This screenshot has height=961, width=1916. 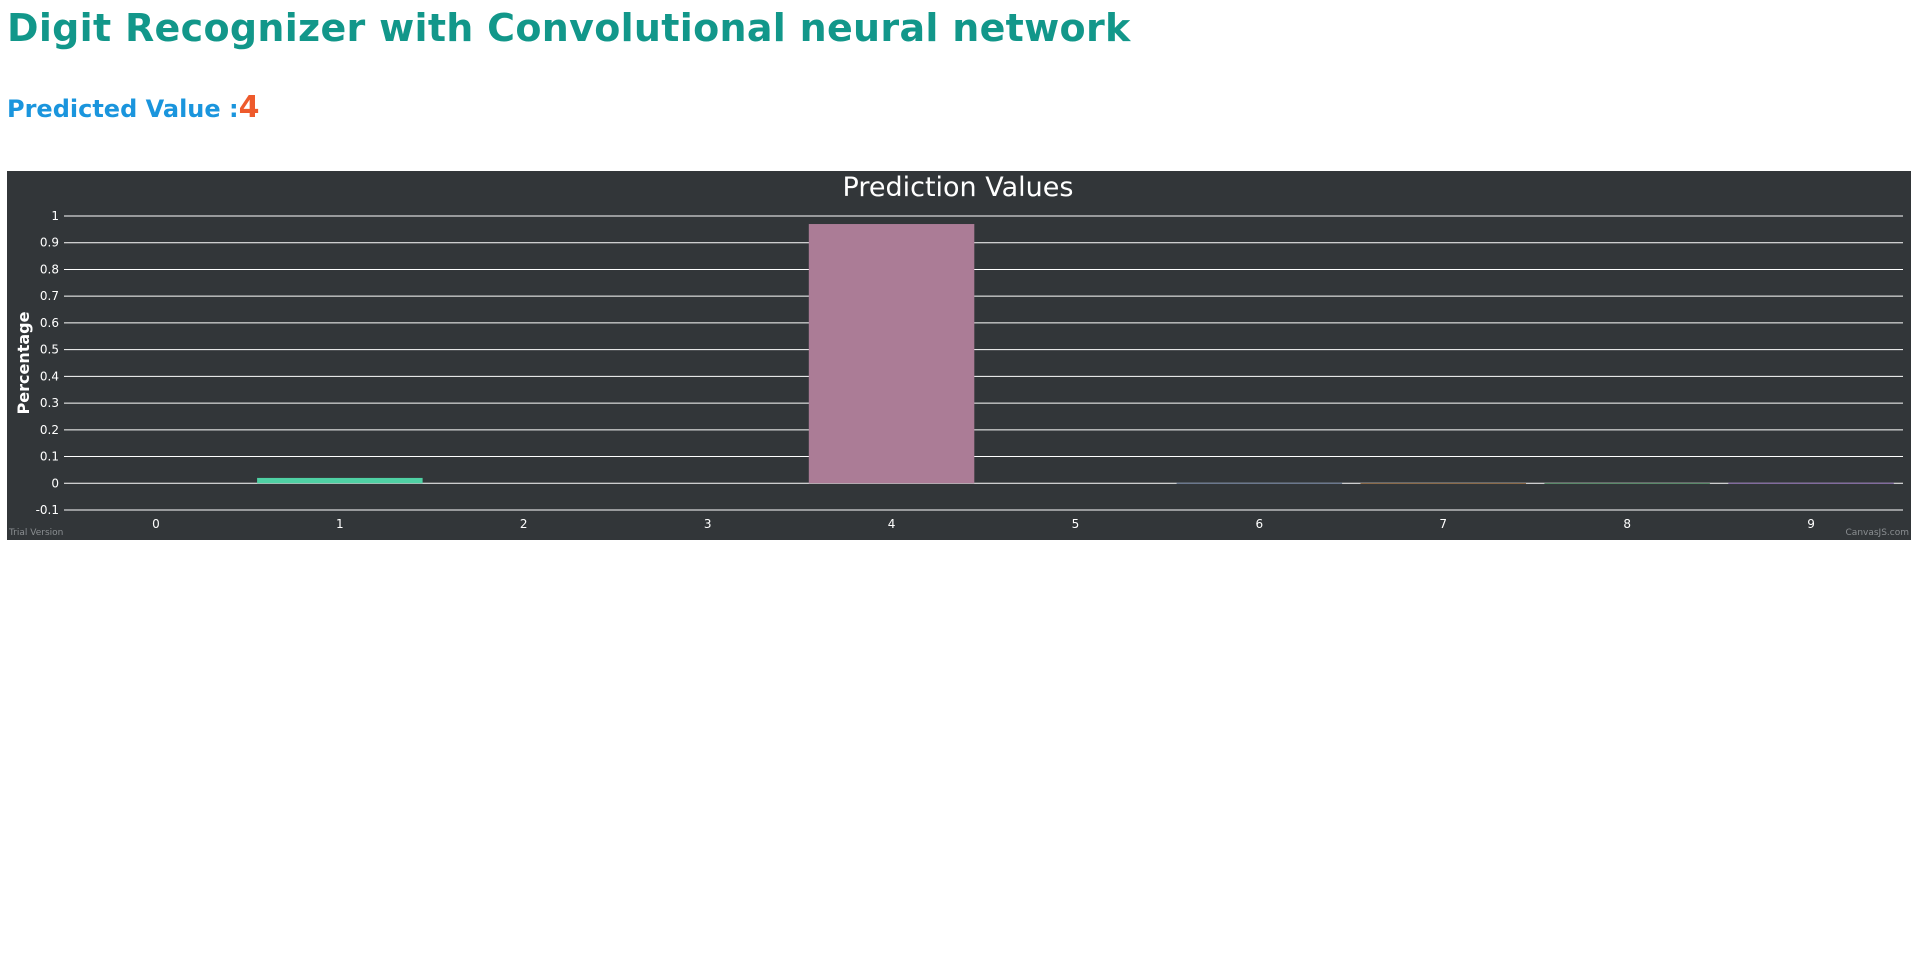 I want to click on x-tick-label: 5, so click(x=1076, y=524).